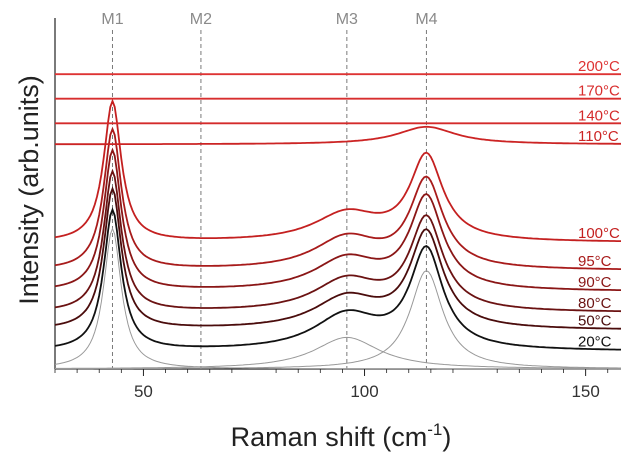 This screenshot has width=621, height=457. I want to click on x-tick-label-50: 50, so click(143, 391).